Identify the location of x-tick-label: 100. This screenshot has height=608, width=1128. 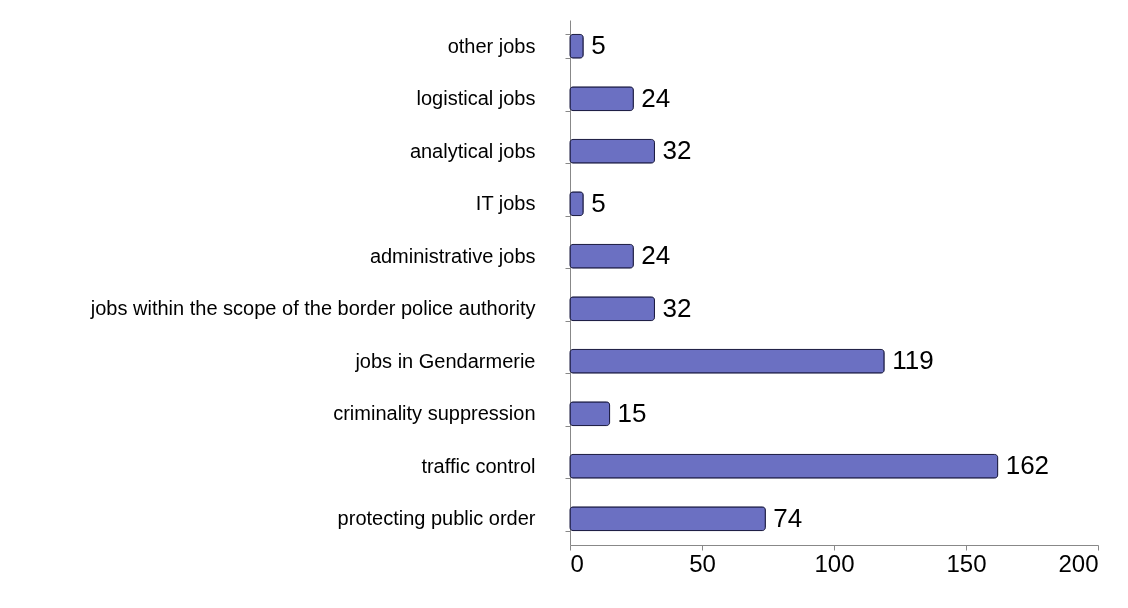
(834, 563).